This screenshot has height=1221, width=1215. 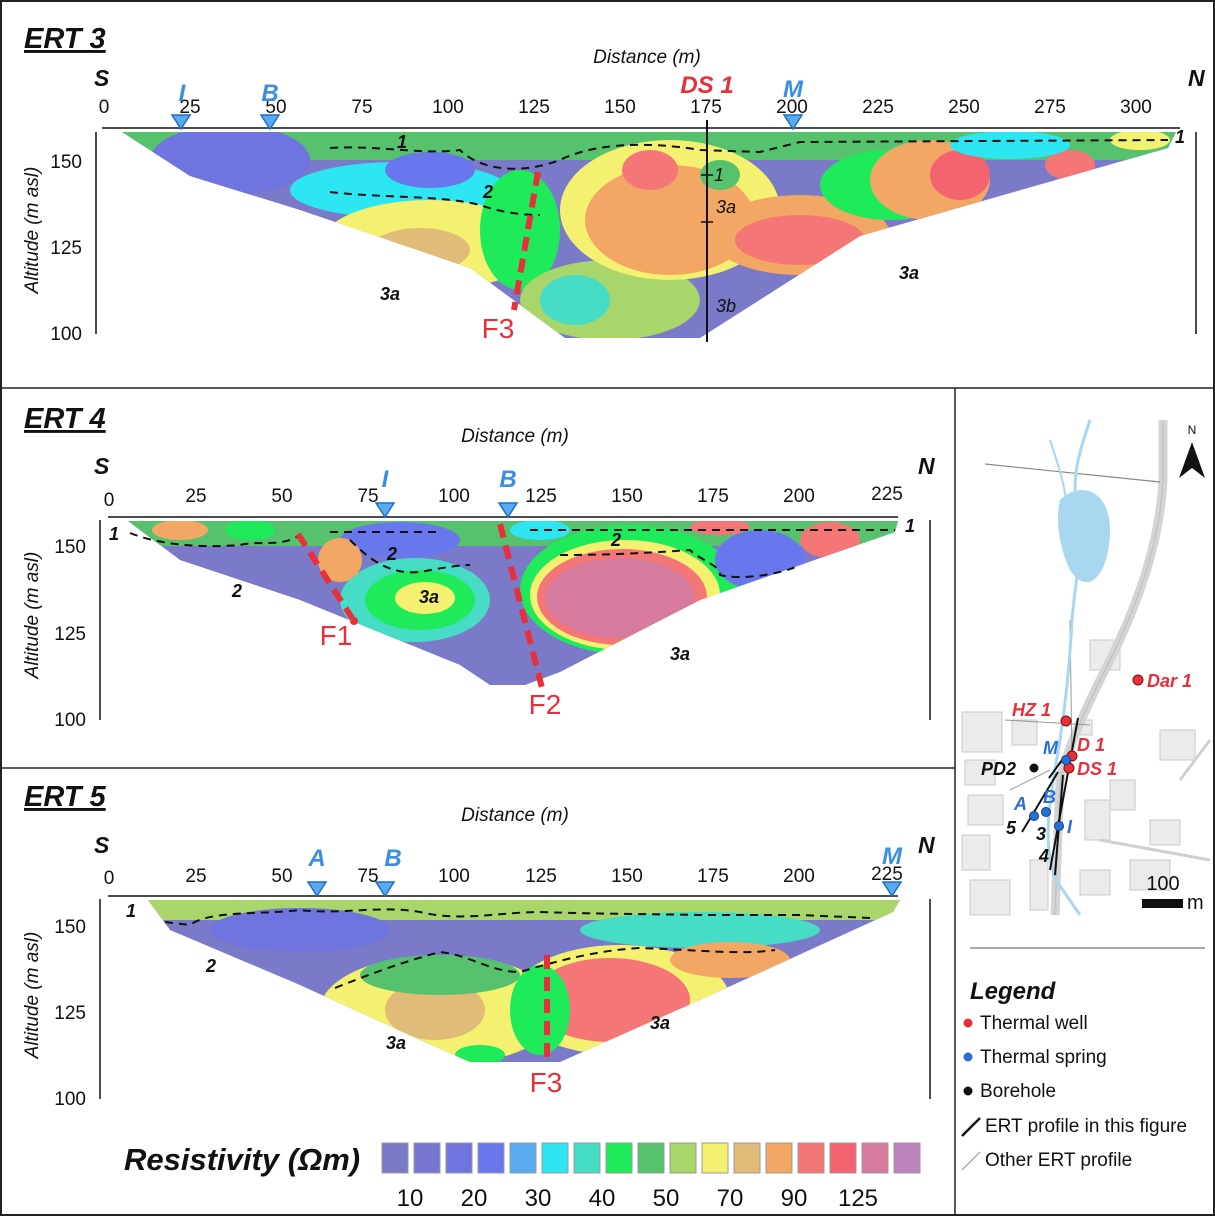 I want to click on ert4-dist-tick: 75, so click(x=367, y=496).